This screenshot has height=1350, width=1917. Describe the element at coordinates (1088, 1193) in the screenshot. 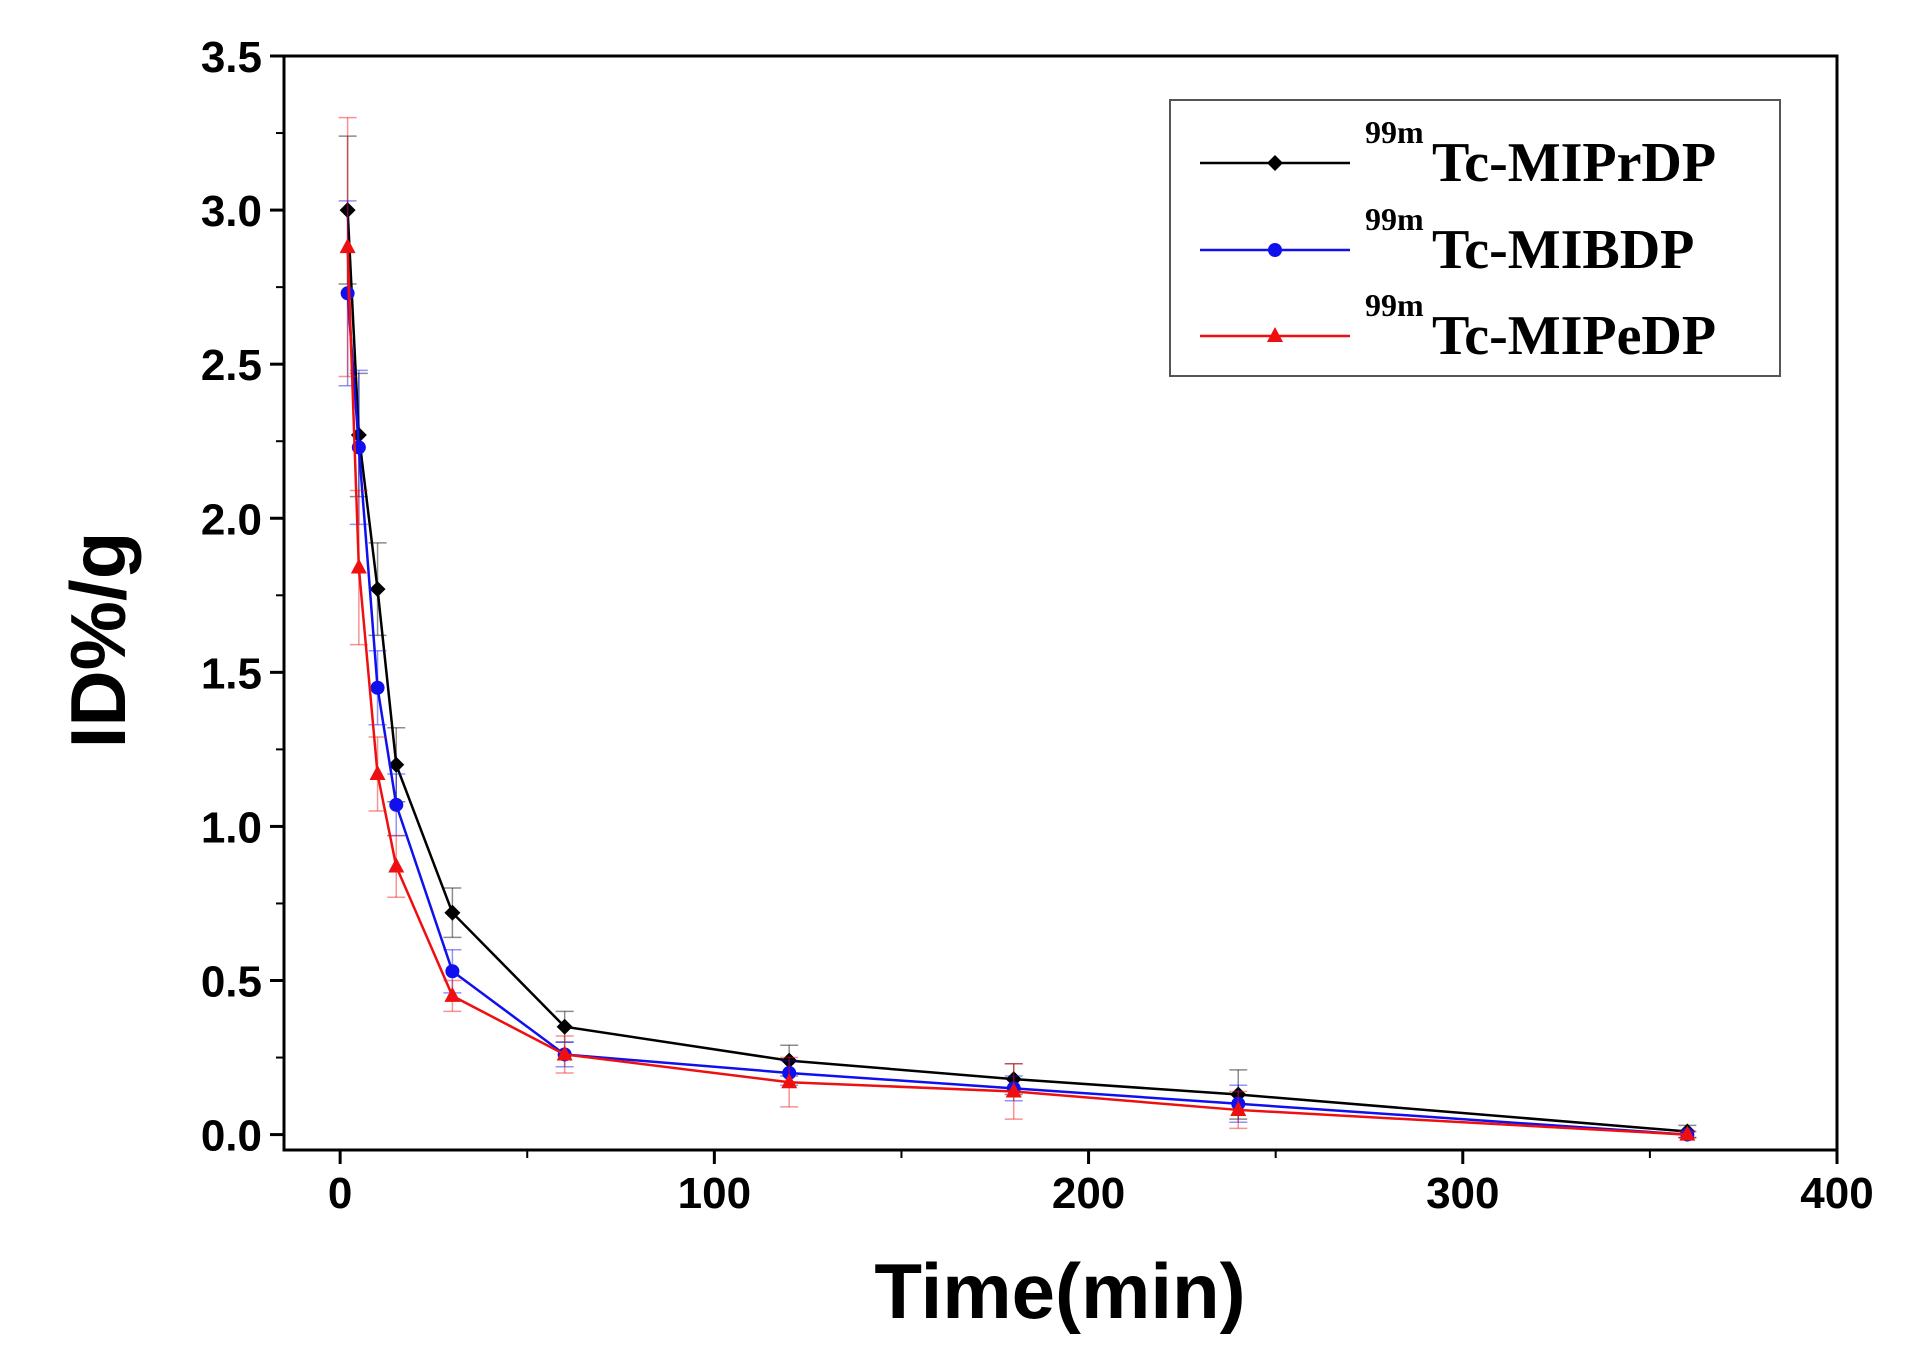

I see `x-tick-label: 200` at that location.